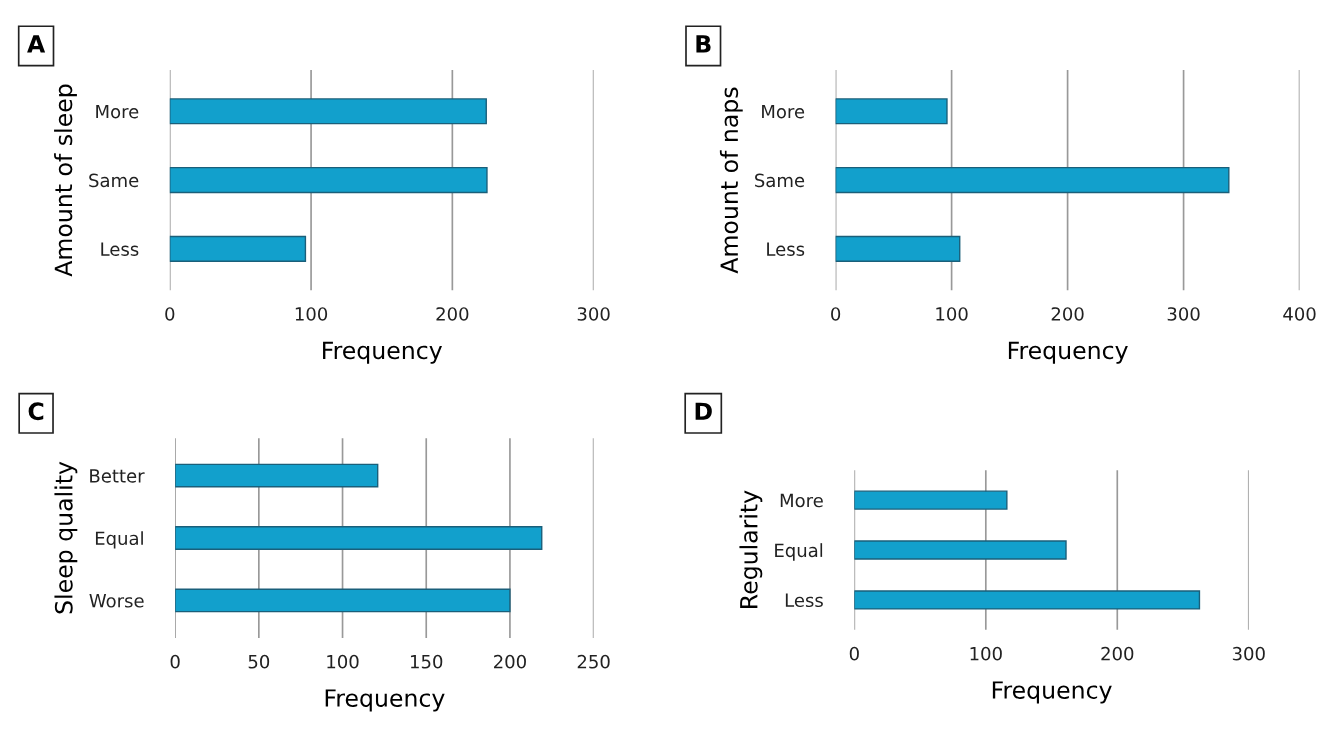 This screenshot has height=729, width=1337. Describe the element at coordinates (593, 661) in the screenshot. I see `x-tick-label: 250` at that location.